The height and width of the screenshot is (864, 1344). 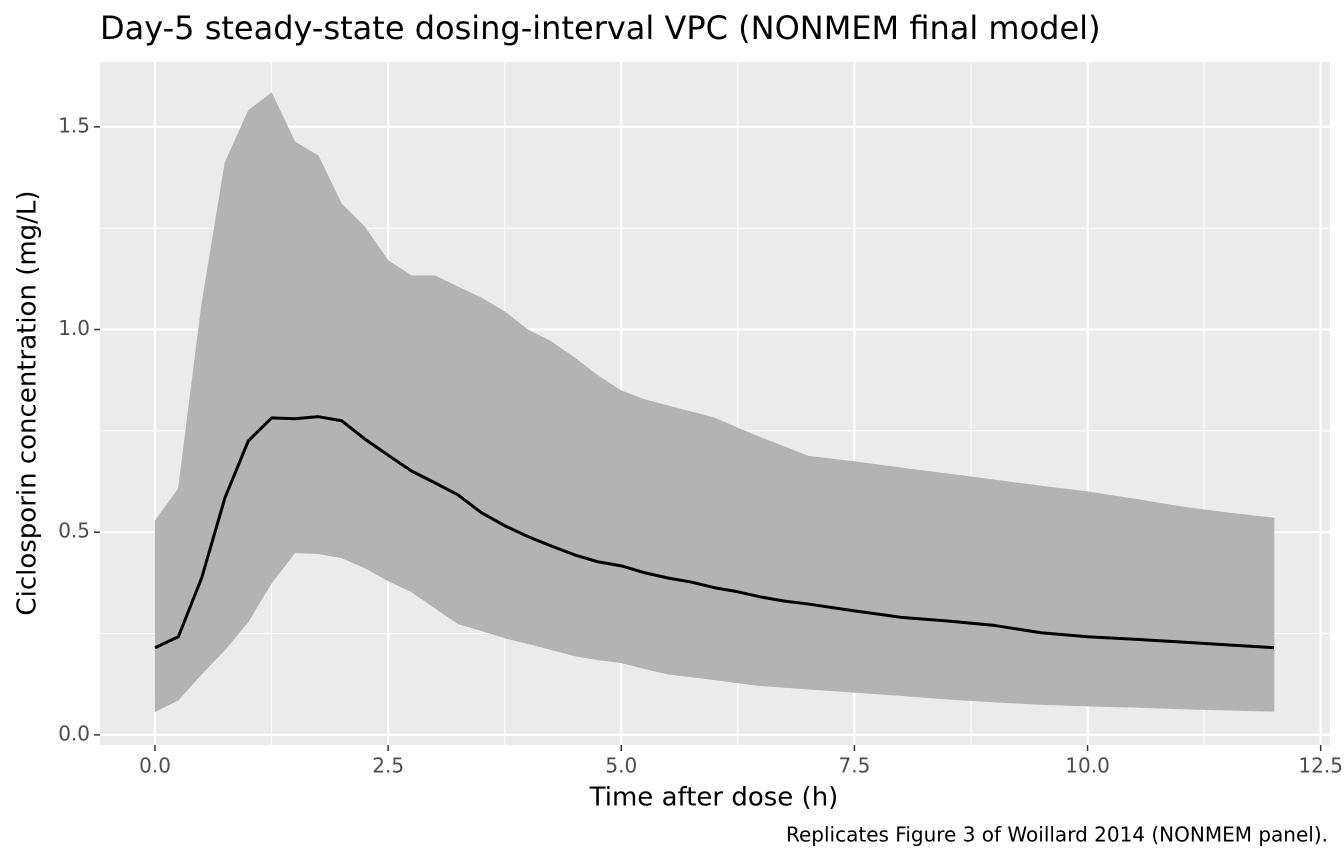 I want to click on x-tick-label: 10.0, so click(x=1087, y=766).